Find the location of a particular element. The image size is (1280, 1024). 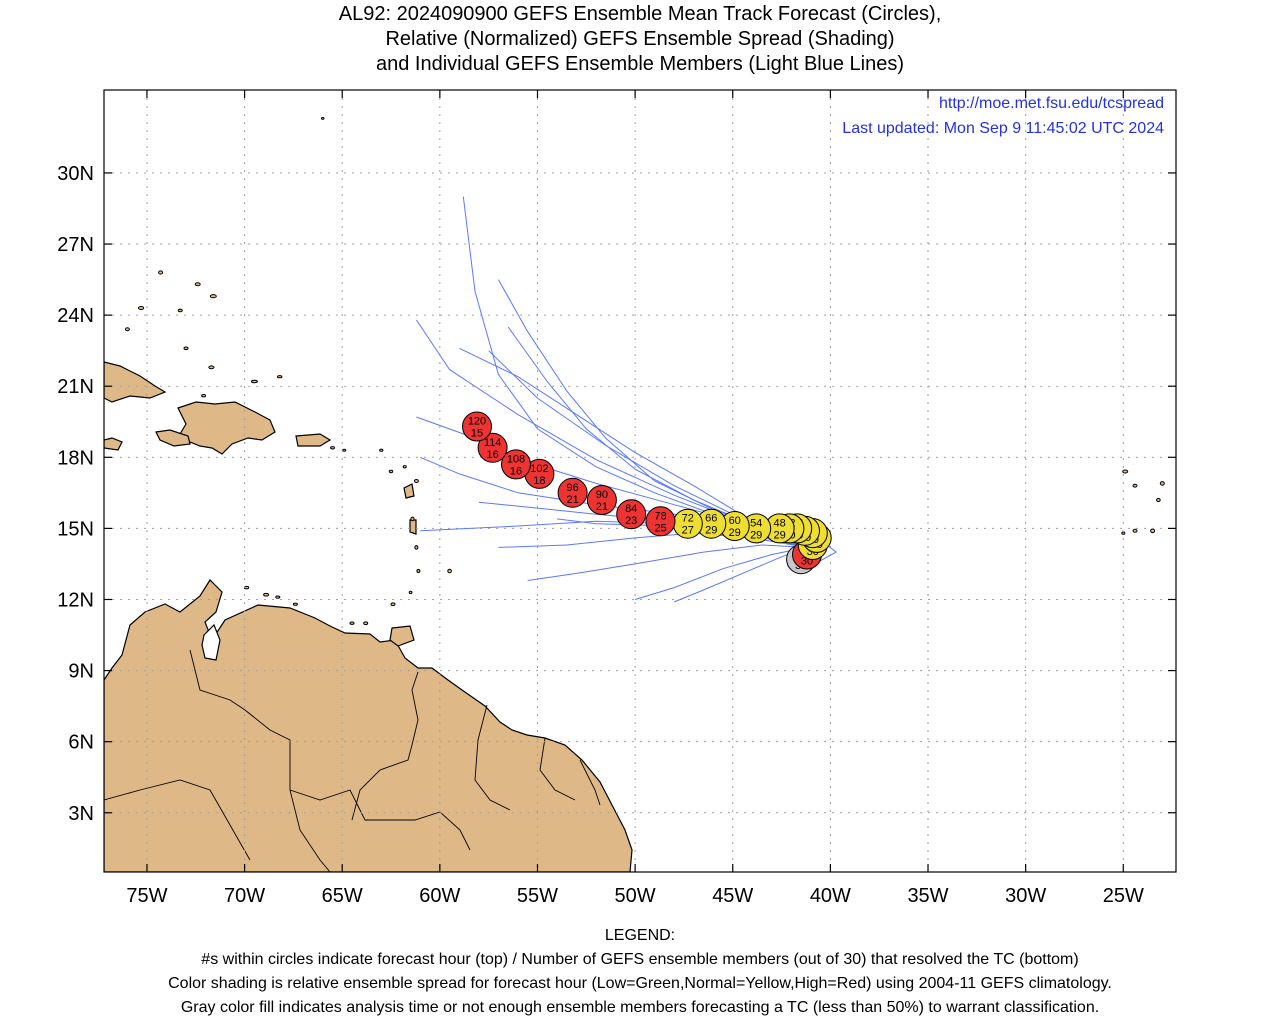

latitude-tick-label: 9N is located at coordinates (81, 672).